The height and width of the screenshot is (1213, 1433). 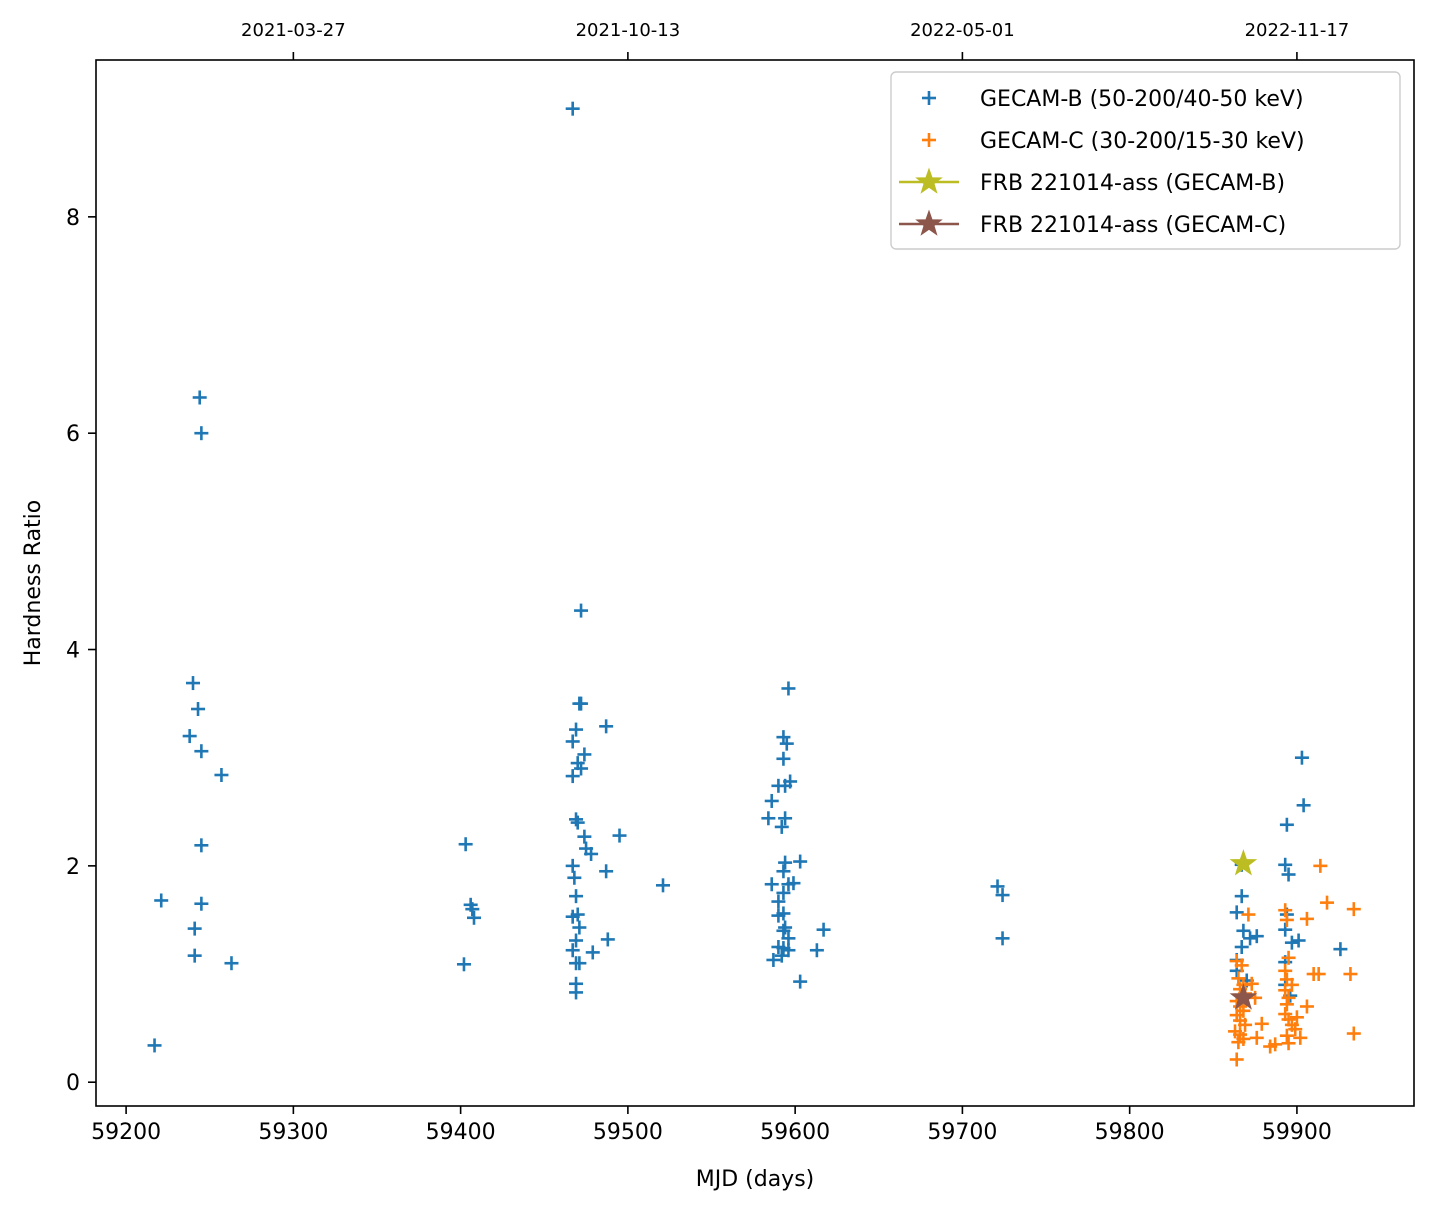 I want to click on legend-label: GECAM-C (30-200/15-30 keV), so click(x=1142, y=141).